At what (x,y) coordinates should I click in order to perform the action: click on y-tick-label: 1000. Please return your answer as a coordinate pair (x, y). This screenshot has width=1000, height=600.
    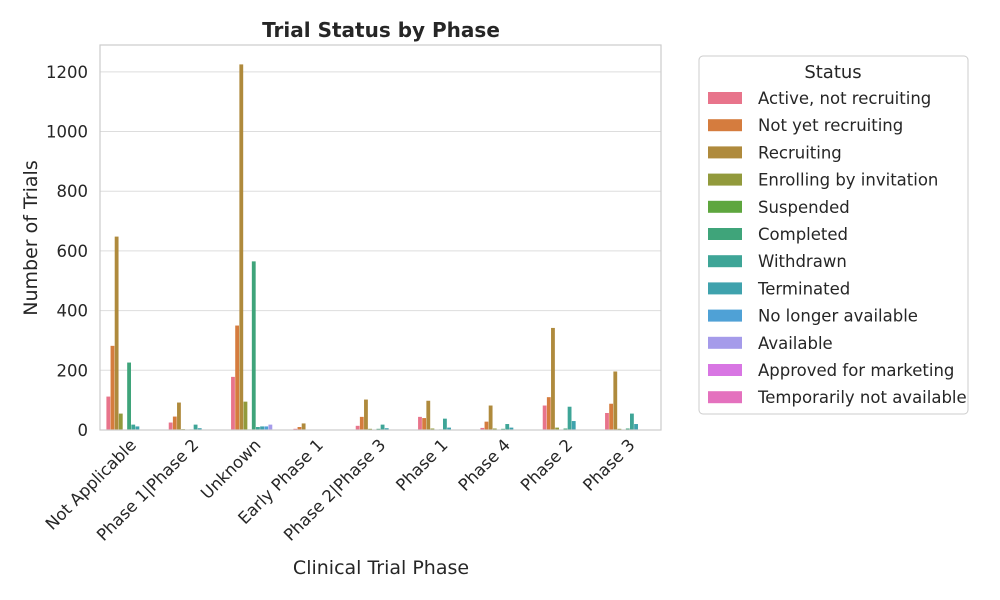
    Looking at the image, I should click on (67, 132).